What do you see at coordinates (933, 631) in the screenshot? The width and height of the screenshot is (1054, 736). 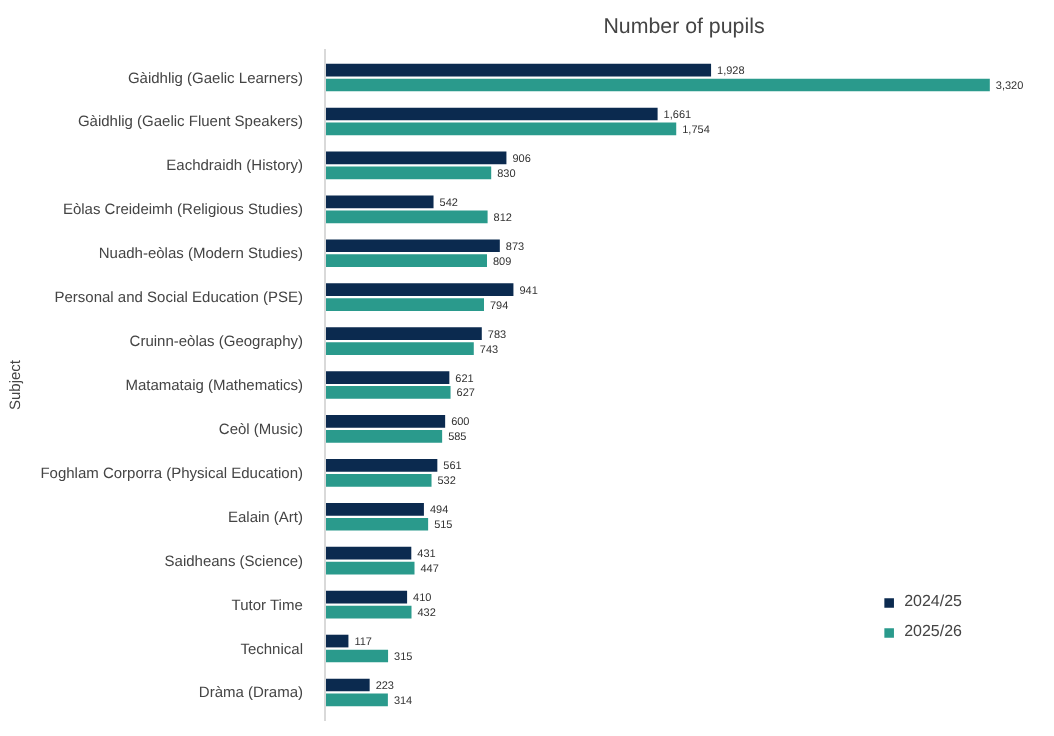 I see `legend-label: 2025/26` at bounding box center [933, 631].